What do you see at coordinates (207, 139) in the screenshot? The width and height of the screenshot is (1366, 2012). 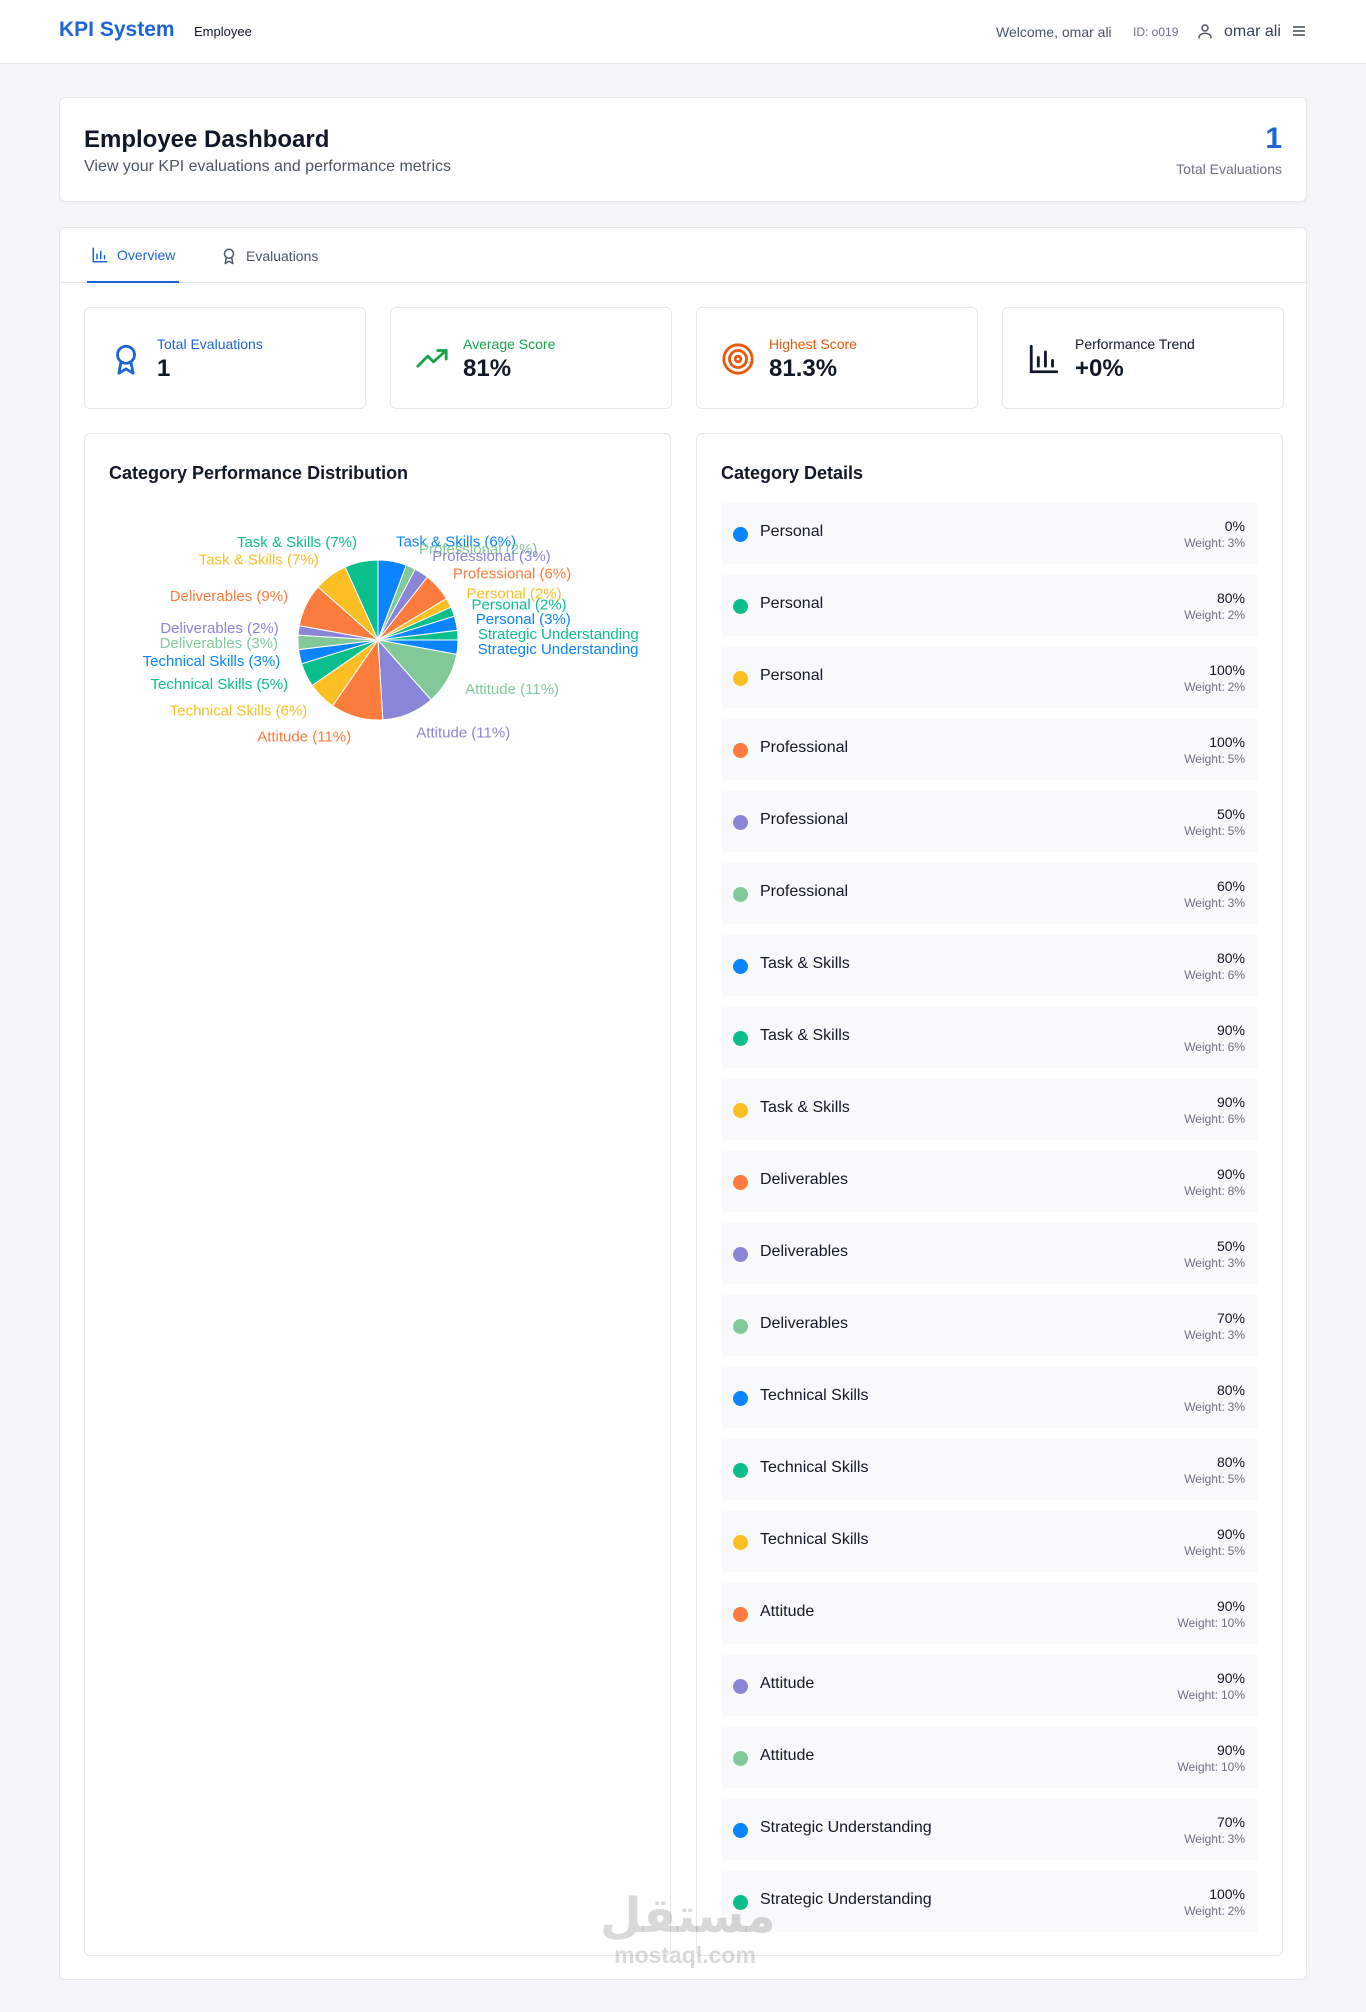 I see `page-title: Employee Dashboard` at bounding box center [207, 139].